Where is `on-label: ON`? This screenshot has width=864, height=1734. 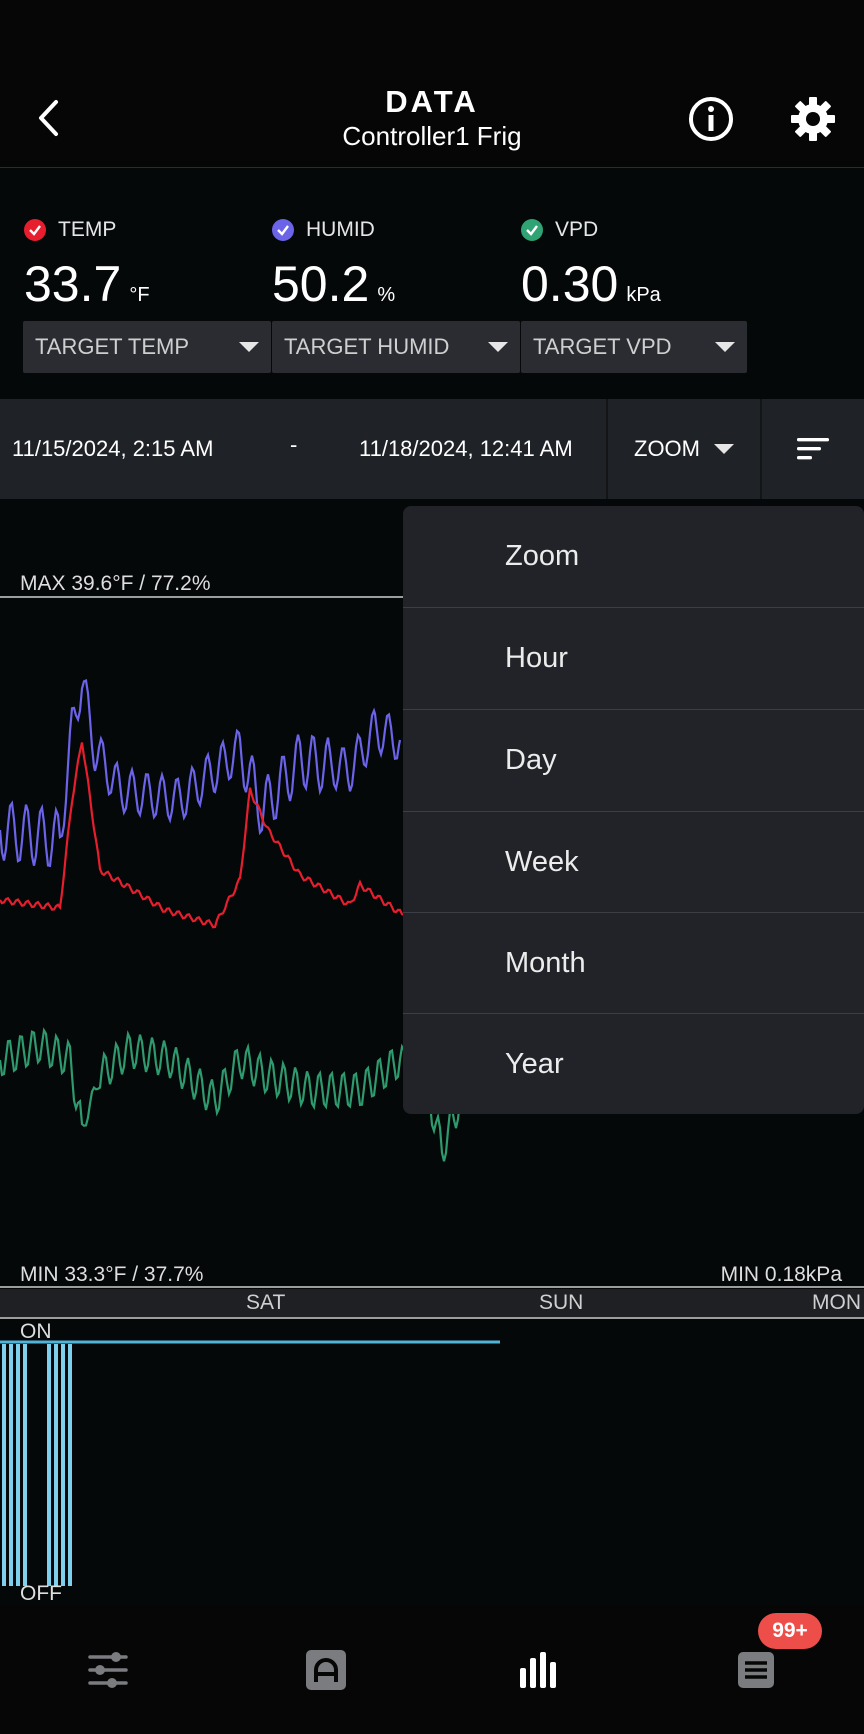 on-label: ON is located at coordinates (36, 1331).